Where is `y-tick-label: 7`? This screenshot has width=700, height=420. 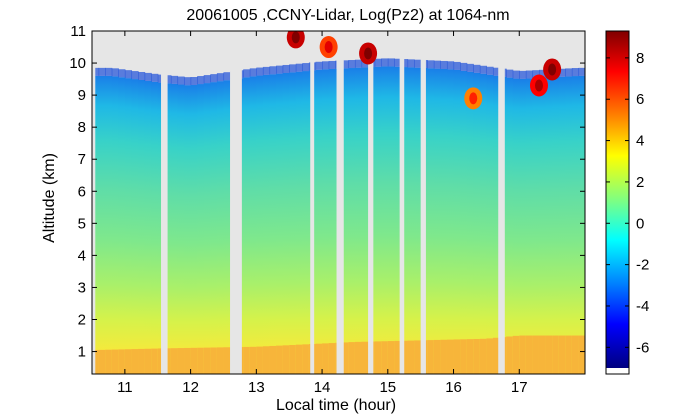
y-tick-label: 7 is located at coordinates (82, 159).